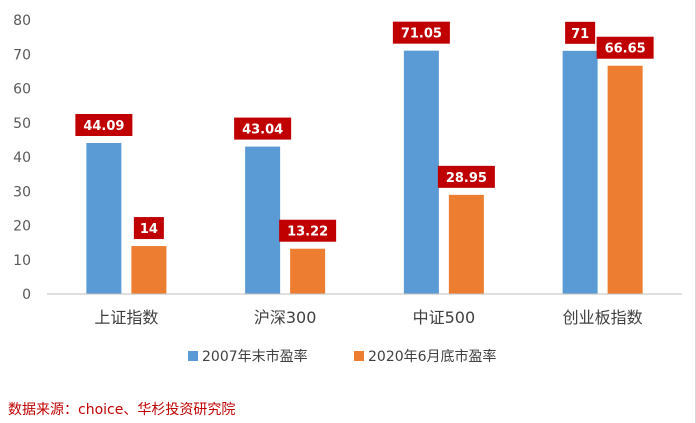  What do you see at coordinates (26, 295) in the screenshot?
I see `y-tick-label: 0` at bounding box center [26, 295].